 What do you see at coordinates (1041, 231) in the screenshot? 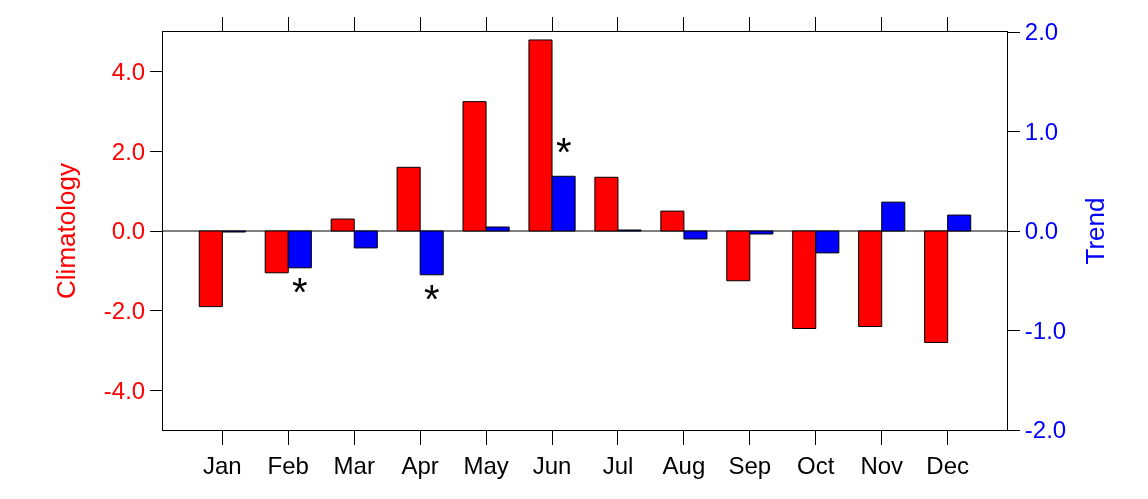
I see `y2-tick-label: 0.0` at bounding box center [1041, 231].